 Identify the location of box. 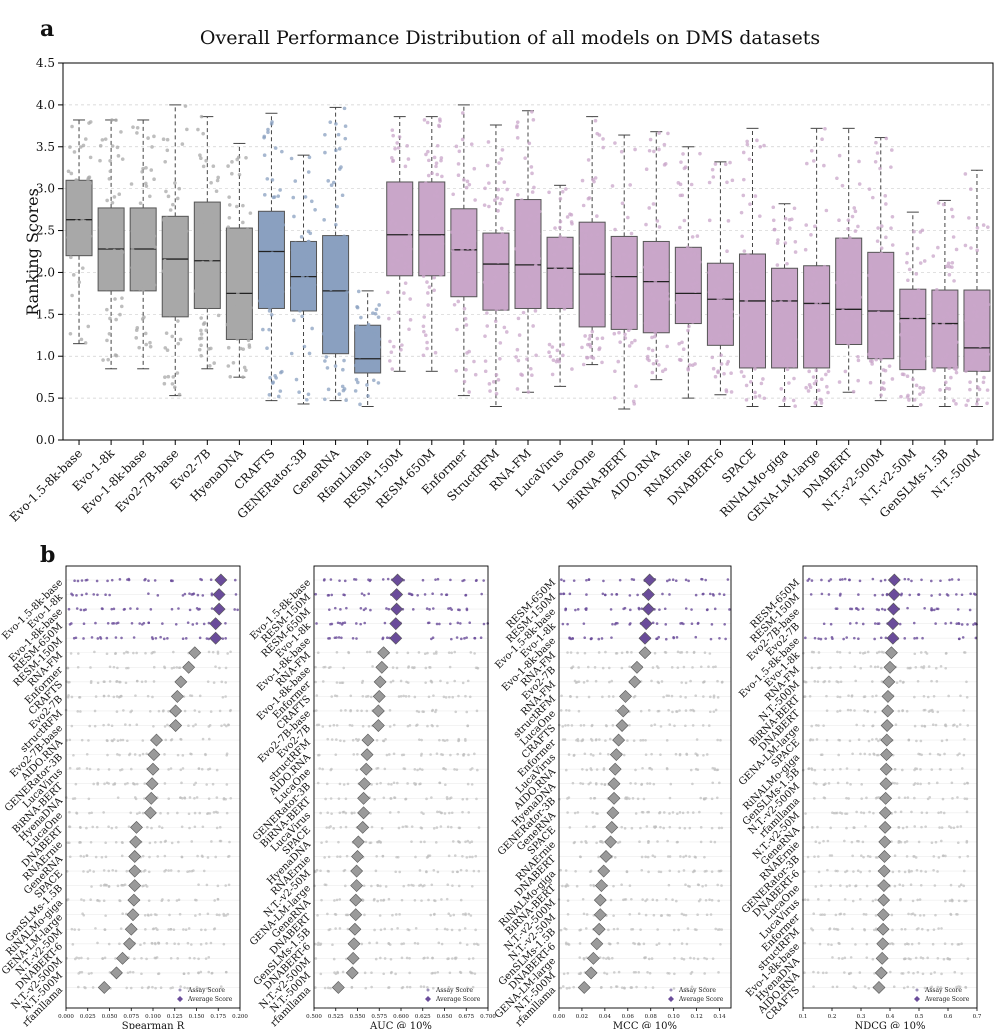
(752, 311).